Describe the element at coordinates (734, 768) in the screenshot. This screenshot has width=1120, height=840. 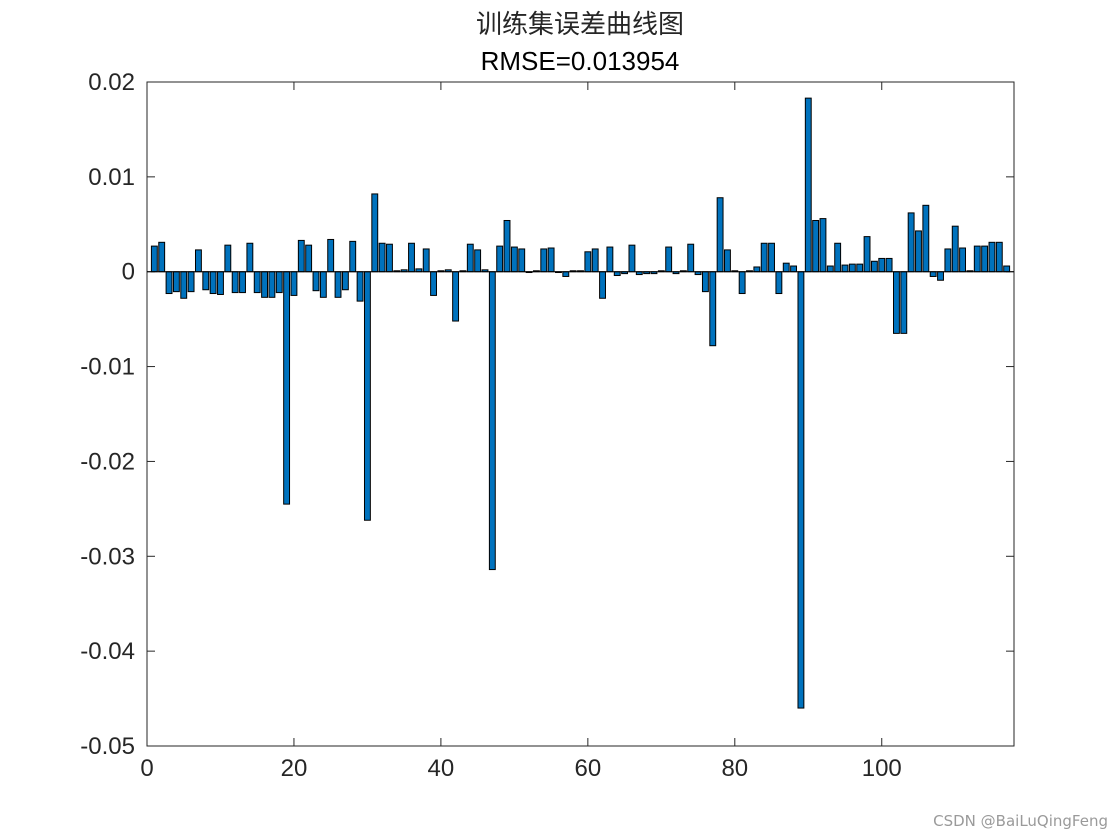
I see `x-tick-label: 80` at that location.